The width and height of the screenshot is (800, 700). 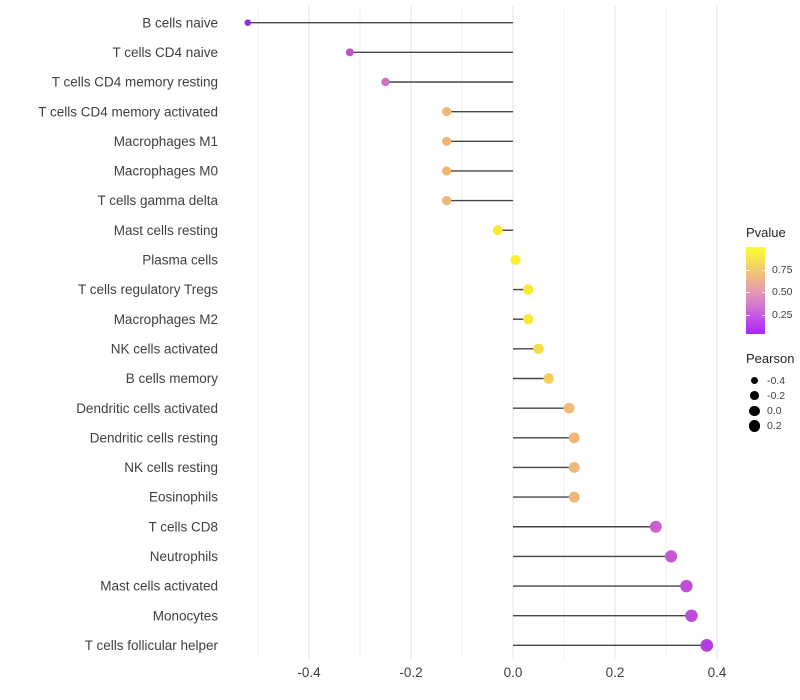 What do you see at coordinates (769, 290) in the screenshot?
I see `pvalue-colorbar-wrap: 0.75 0.50 0.25` at bounding box center [769, 290].